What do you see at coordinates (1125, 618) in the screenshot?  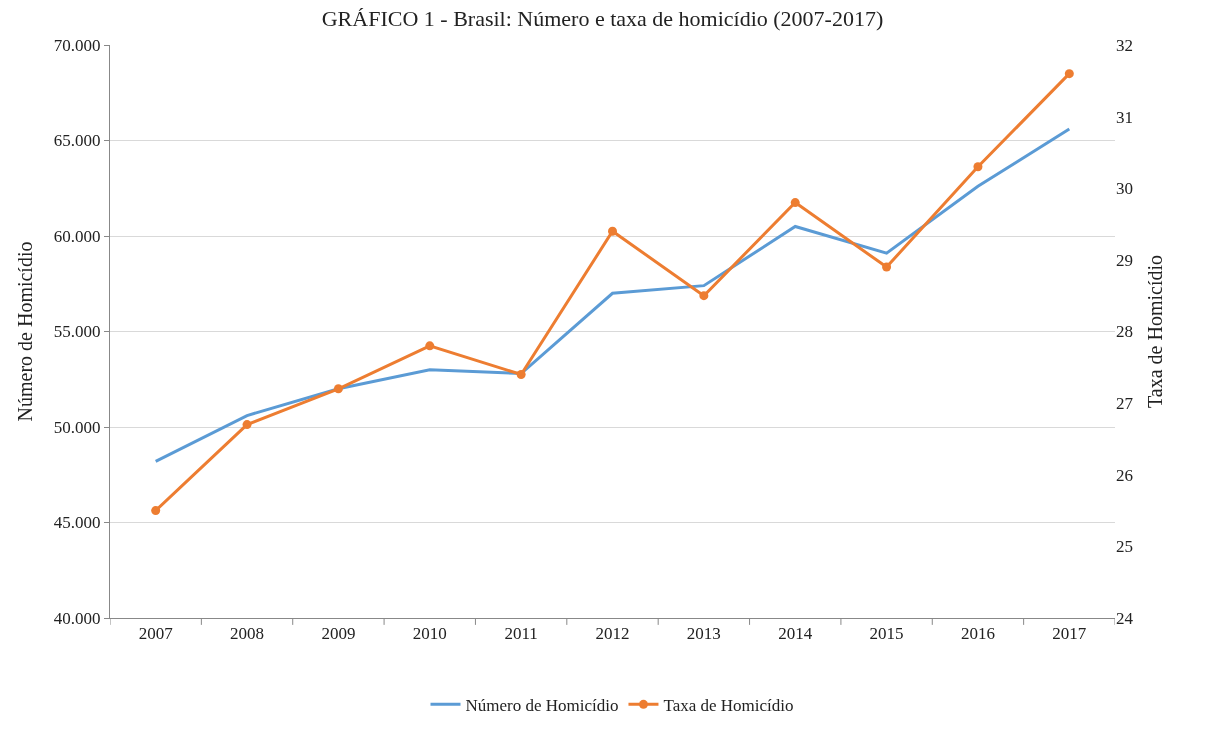 I see `y2-tick-label: 24` at bounding box center [1125, 618].